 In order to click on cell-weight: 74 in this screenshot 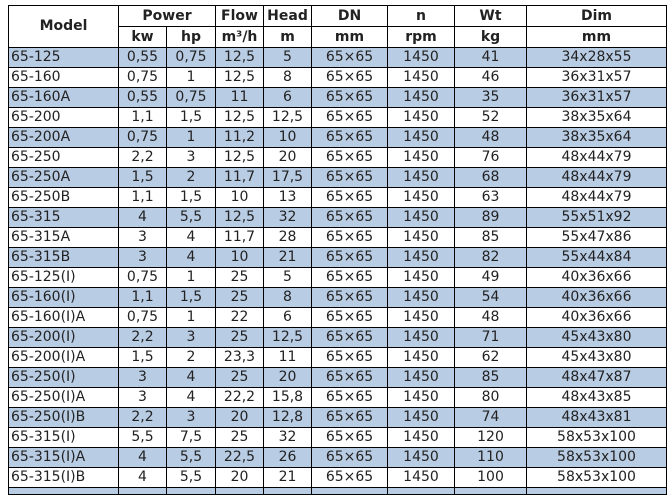, I will do `click(490, 417)`.